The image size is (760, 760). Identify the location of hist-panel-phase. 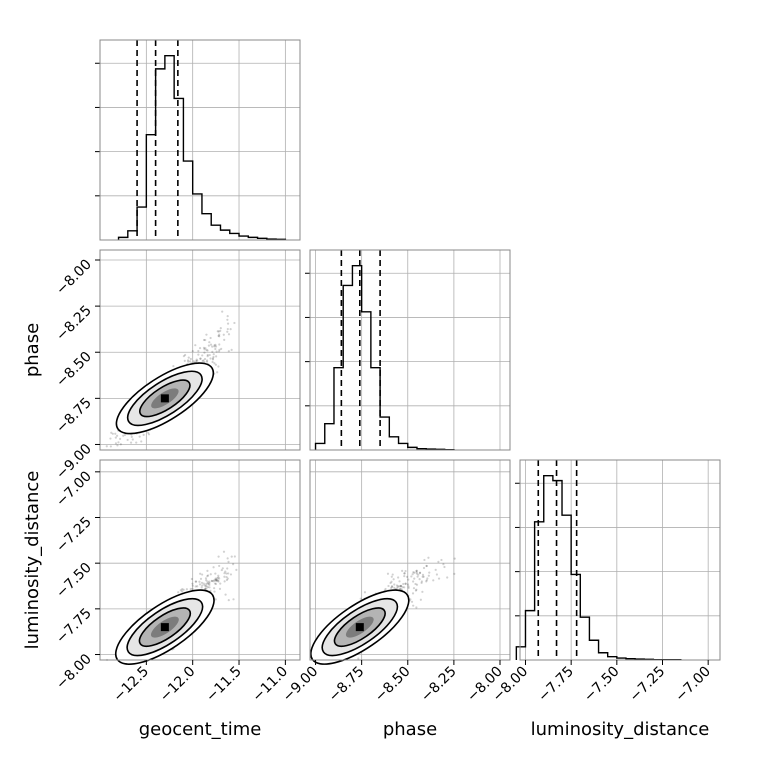
(408, 350).